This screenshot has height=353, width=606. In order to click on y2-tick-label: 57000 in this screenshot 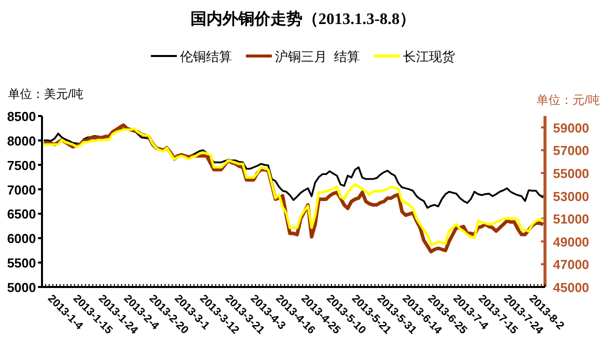, I will do `click(571, 150)`.